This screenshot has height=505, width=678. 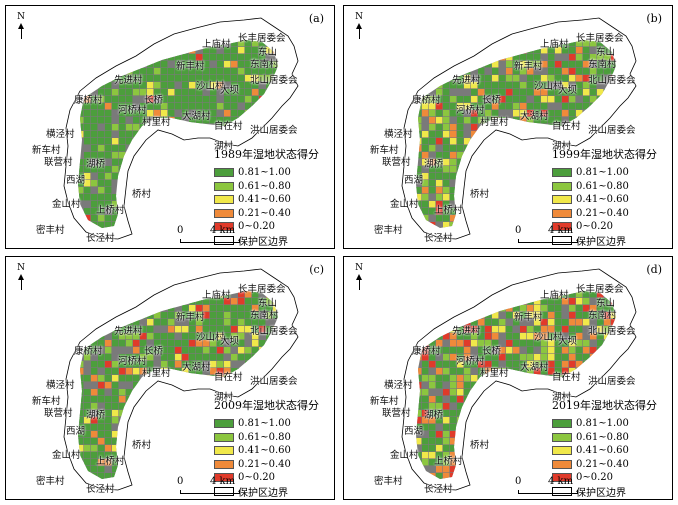 What do you see at coordinates (96, 415) in the screenshot?
I see `place-name: 湖桥` at bounding box center [96, 415].